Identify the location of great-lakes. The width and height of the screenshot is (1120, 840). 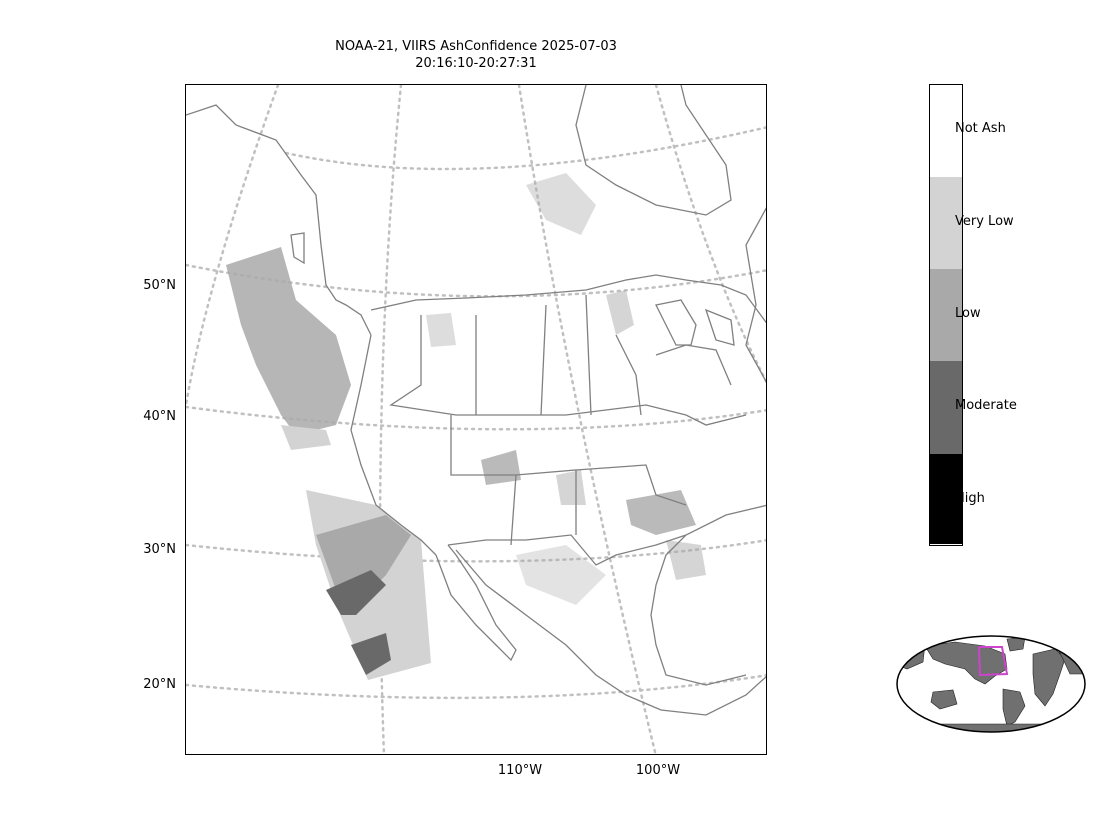
(695, 322).